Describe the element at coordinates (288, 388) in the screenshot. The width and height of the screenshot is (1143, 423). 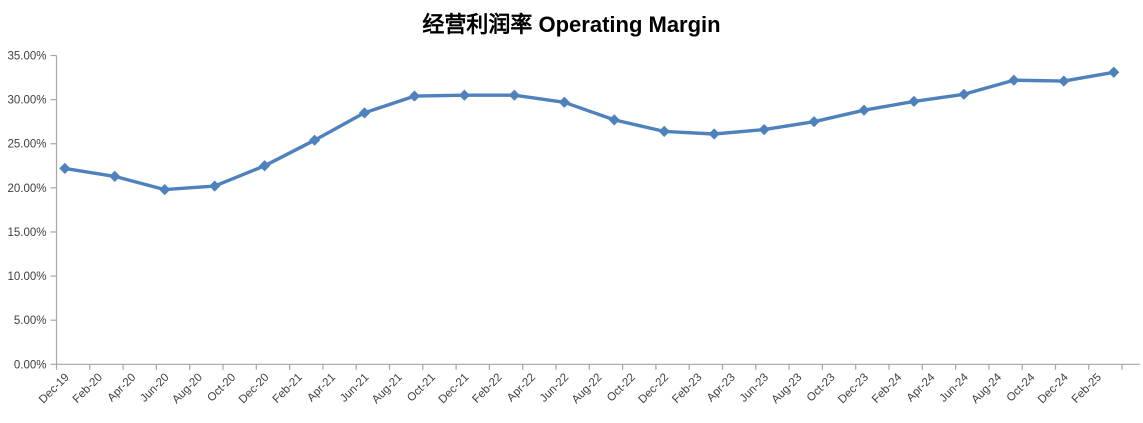
I see `x-tick-label: Feb-21` at that location.